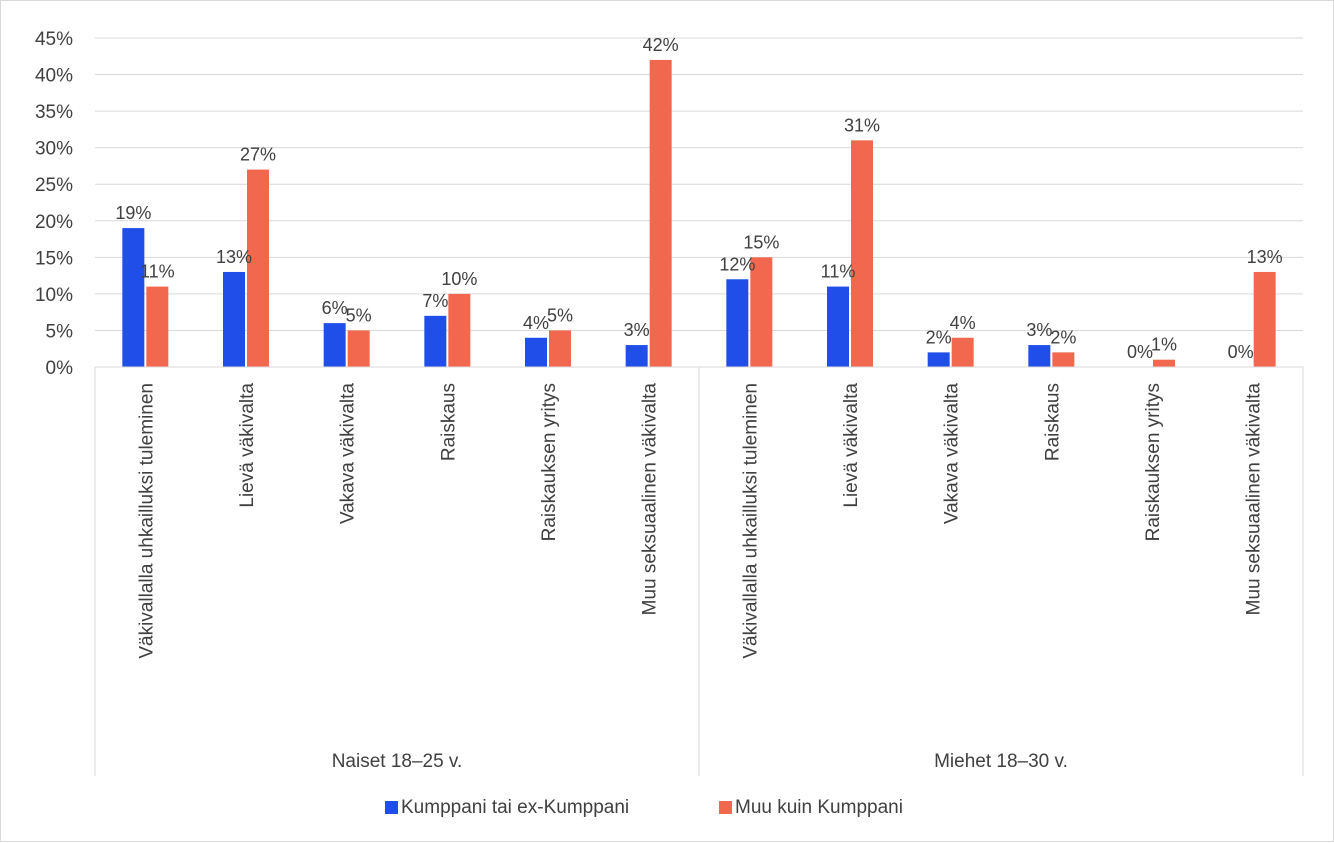  I want to click on data-label: 27%, so click(258, 155).